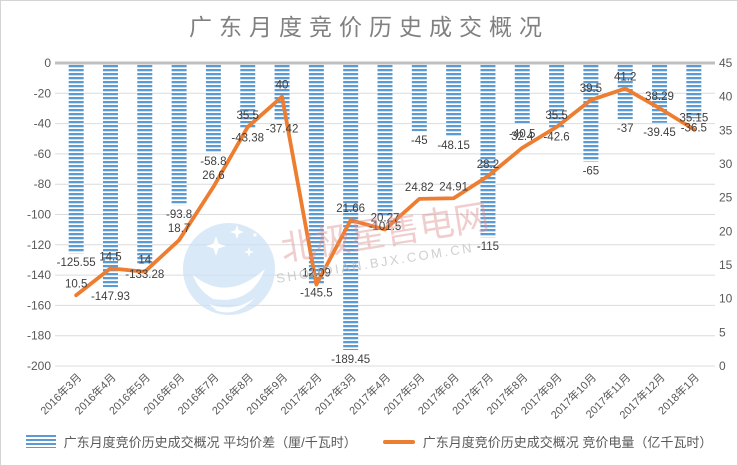  I want to click on line-data-label: 24.91, so click(453, 187).